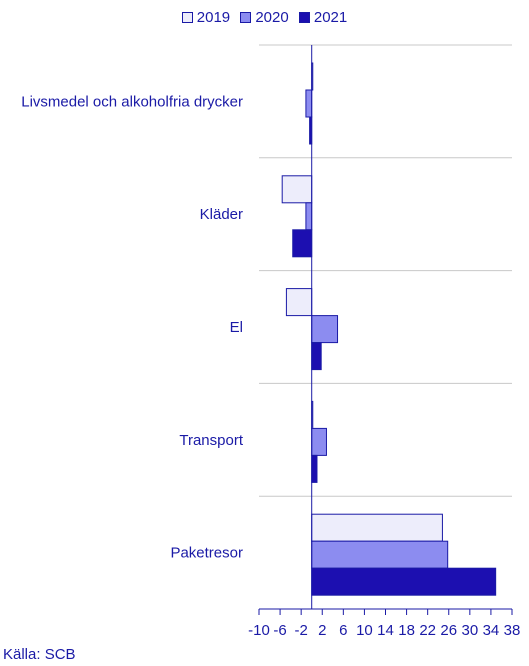 This screenshot has width=529, height=666. I want to click on category-label: Kläder, so click(221, 214).